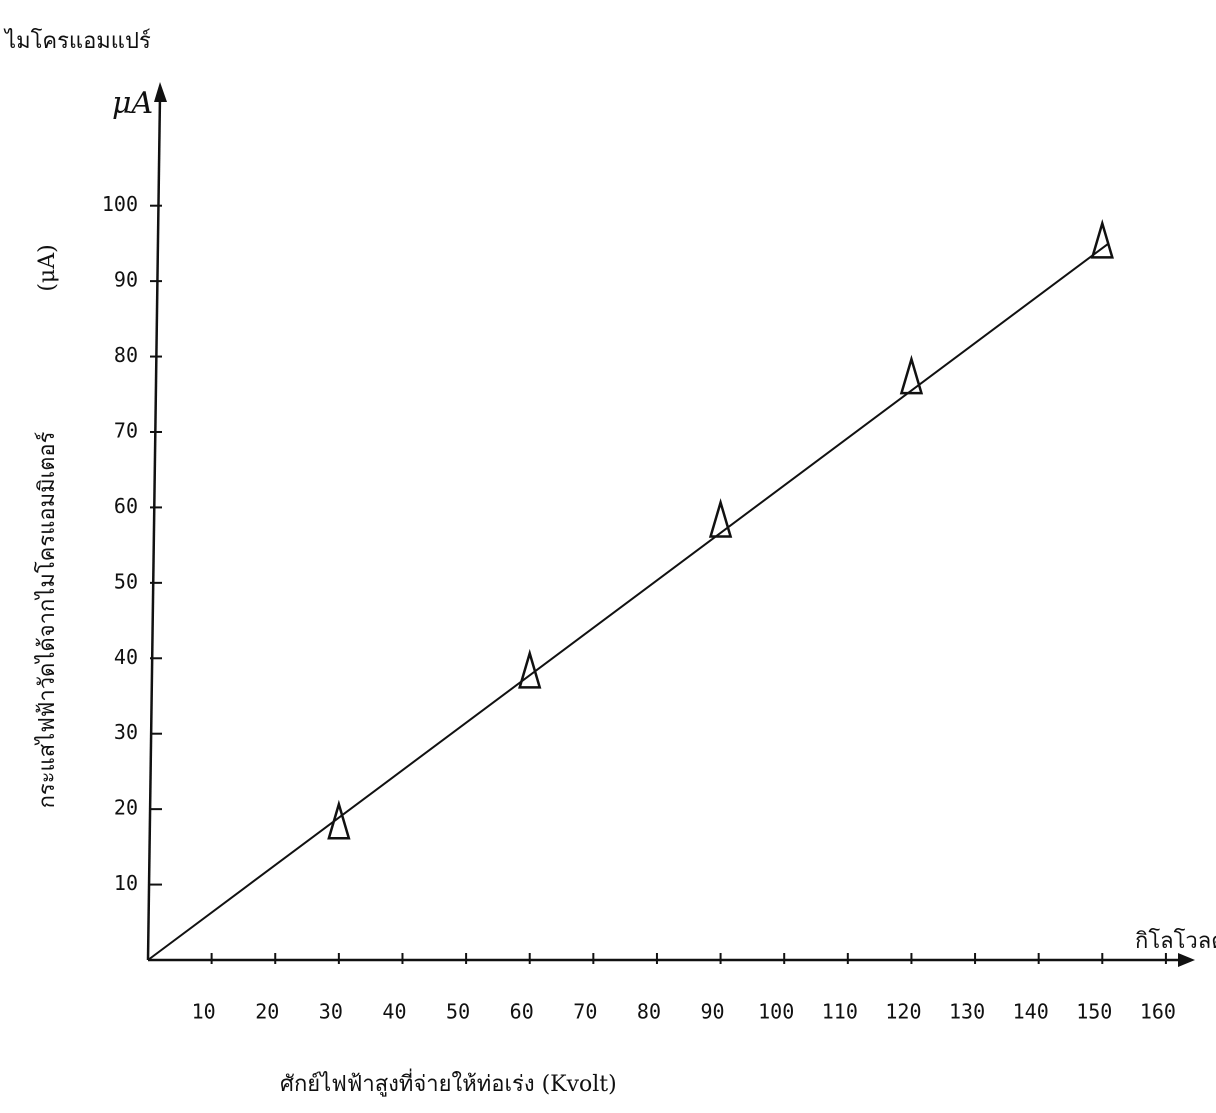 This screenshot has width=1216, height=1113. Describe the element at coordinates (840, 1012) in the screenshot. I see `x-tick-label: 110` at that location.